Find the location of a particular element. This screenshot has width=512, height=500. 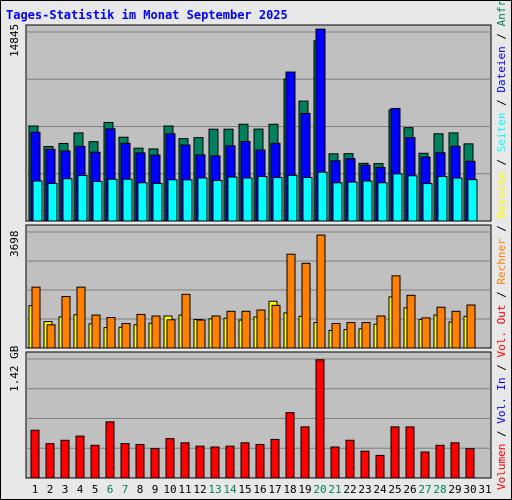

legend-item: Anfragen is located at coordinates (501, 13).